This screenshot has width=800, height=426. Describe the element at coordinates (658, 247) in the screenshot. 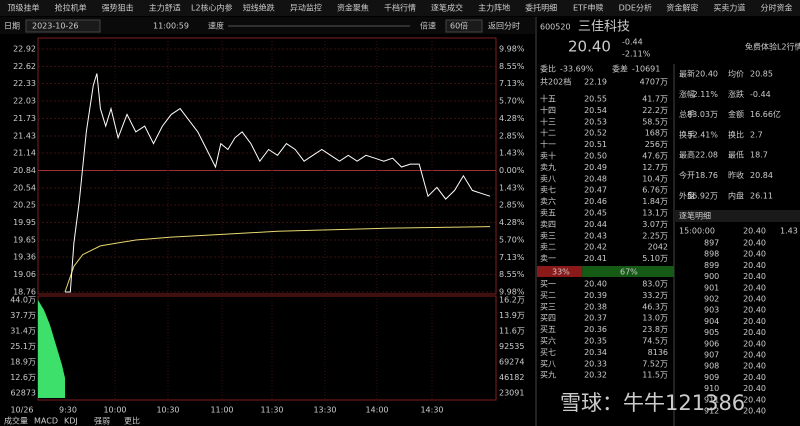

I see `book-volume: 2042` at that location.